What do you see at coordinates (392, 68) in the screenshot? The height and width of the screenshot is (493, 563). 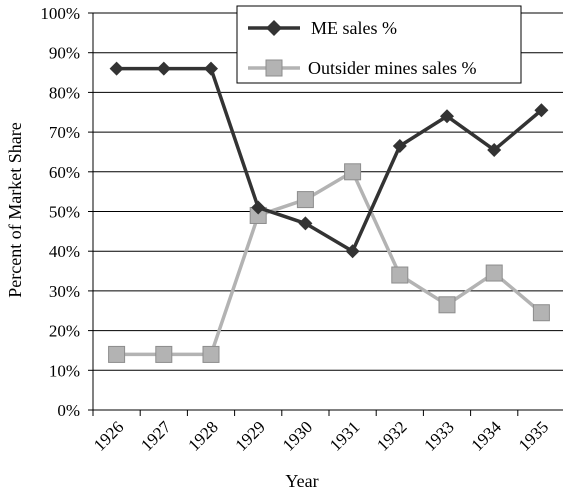 I see `legend-label-outsider: Outsider mines sales %` at bounding box center [392, 68].